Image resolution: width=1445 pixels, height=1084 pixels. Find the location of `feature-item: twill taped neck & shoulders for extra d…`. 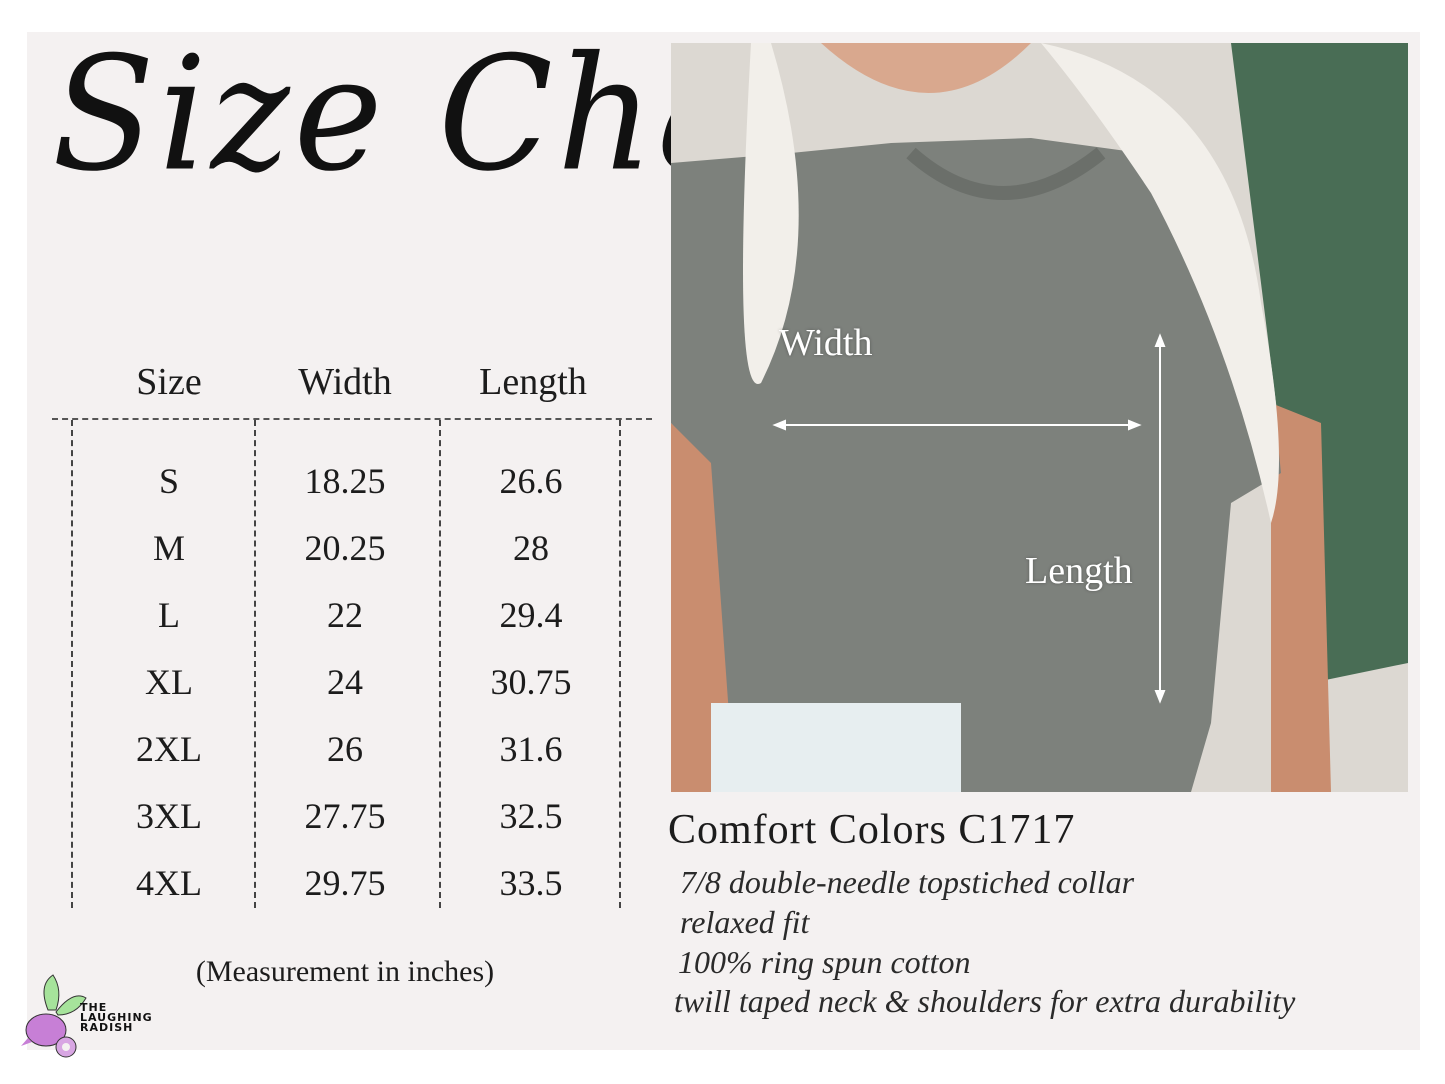

feature-item: twill taped neck & shoulders for extra d… is located at coordinates (985, 1001).